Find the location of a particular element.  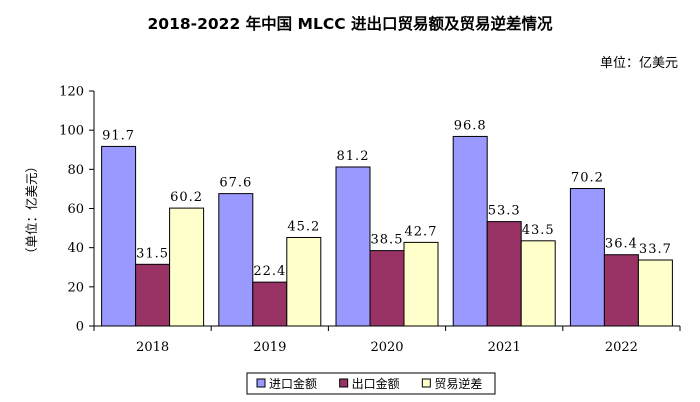

data-label: 45.2 is located at coordinates (303, 226).